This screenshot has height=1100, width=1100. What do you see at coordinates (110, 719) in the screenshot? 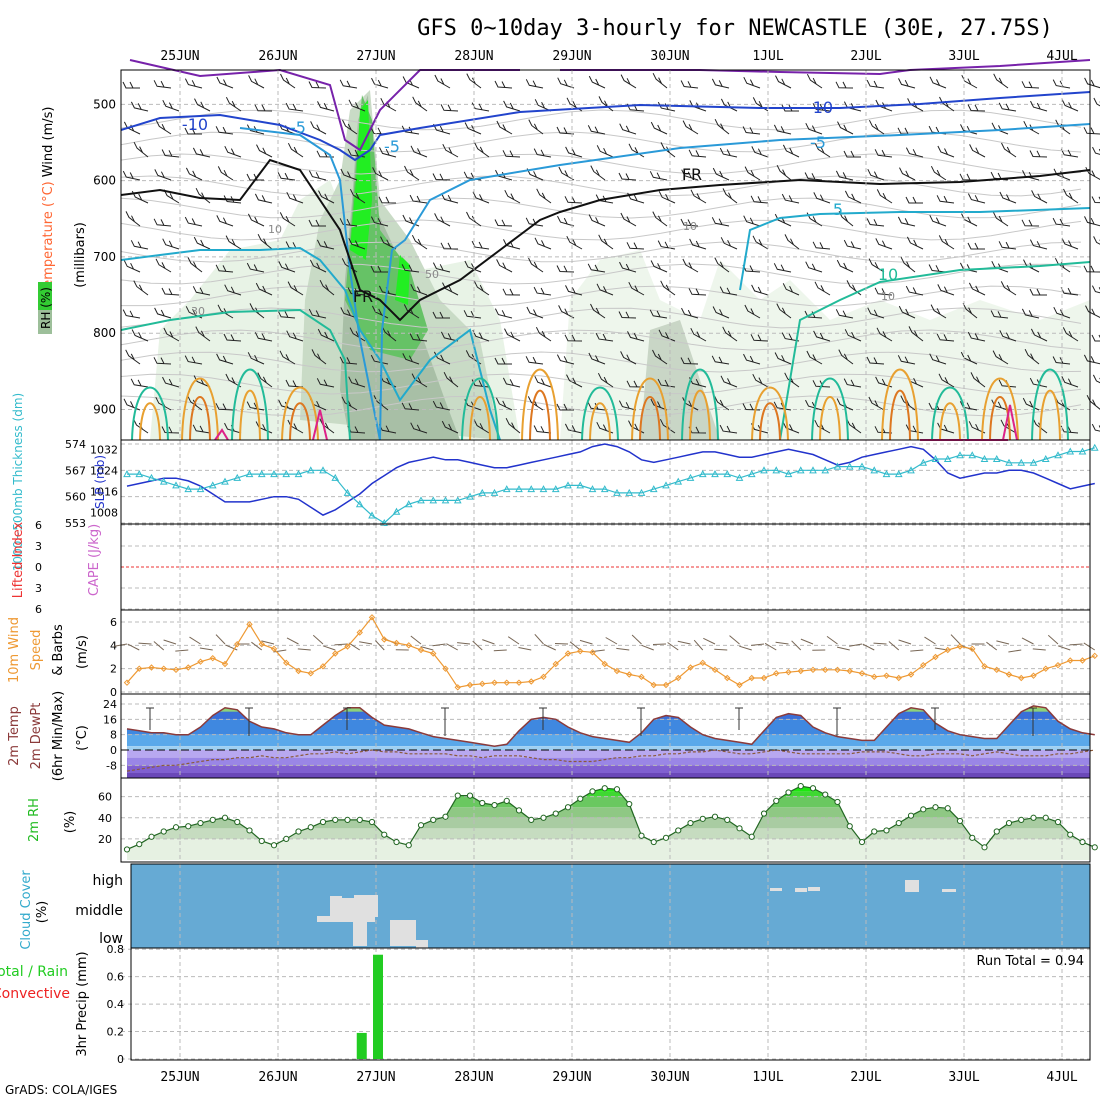
I see `temperature-tick-label: 16` at bounding box center [110, 719].